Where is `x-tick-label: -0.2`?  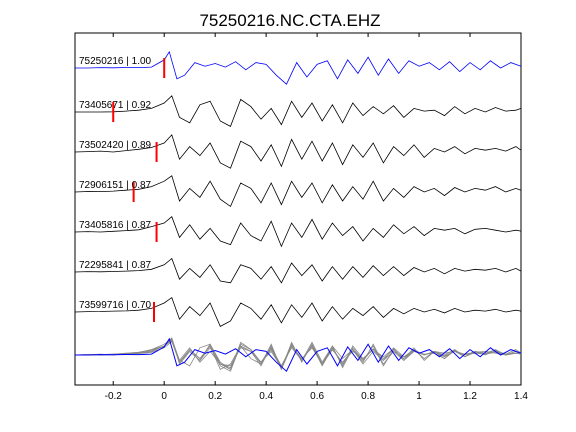
x-tick-label: -0.2 is located at coordinates (114, 396).